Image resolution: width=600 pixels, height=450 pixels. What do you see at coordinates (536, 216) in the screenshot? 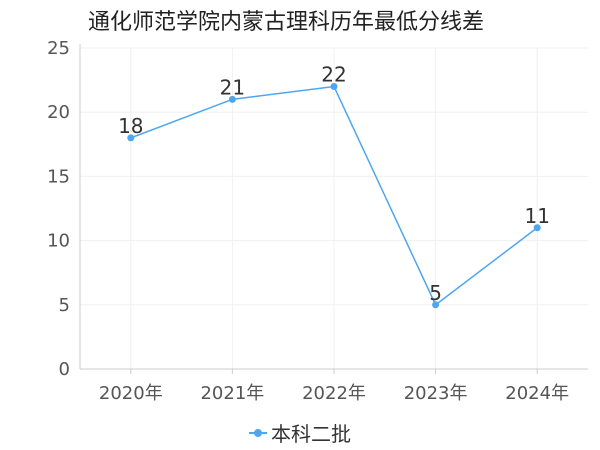
I see `data-label: 11` at bounding box center [536, 216].